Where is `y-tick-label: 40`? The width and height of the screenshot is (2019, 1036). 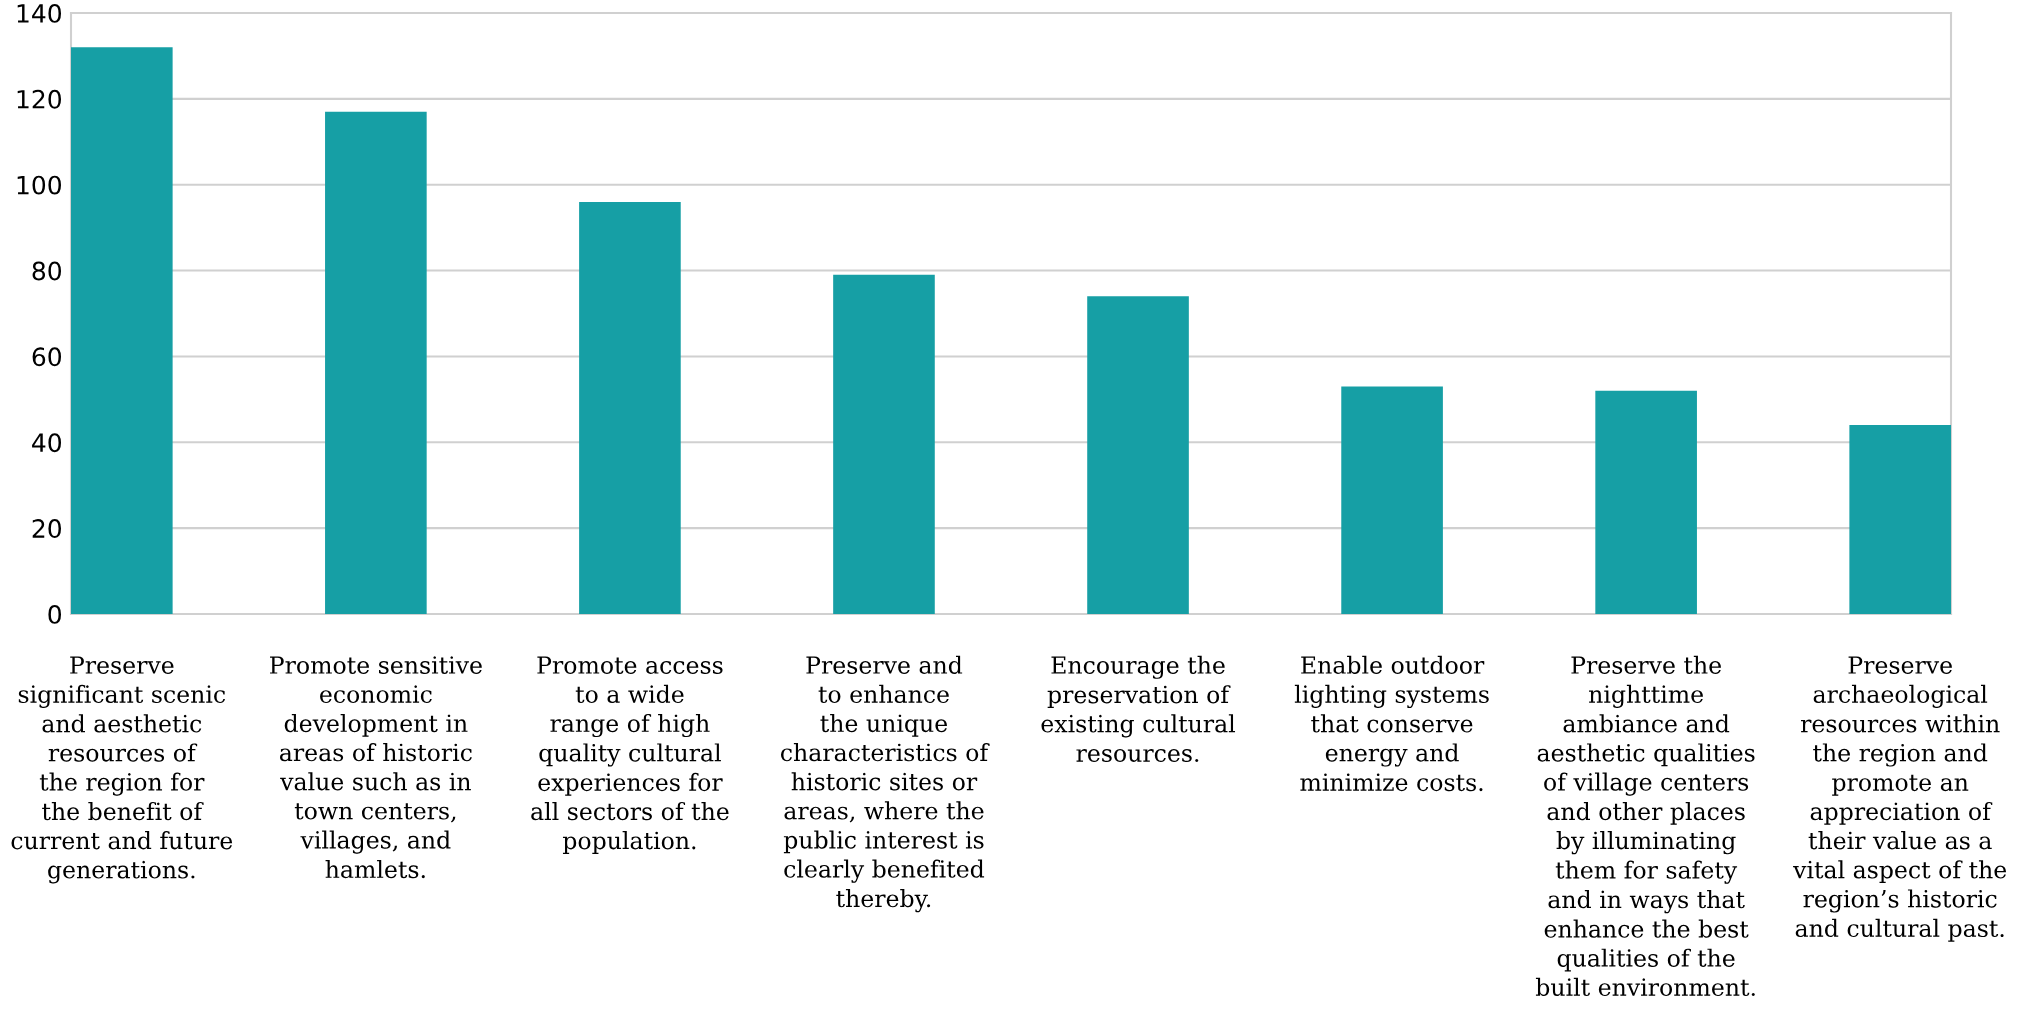 y-tick-label: 40 is located at coordinates (47, 443).